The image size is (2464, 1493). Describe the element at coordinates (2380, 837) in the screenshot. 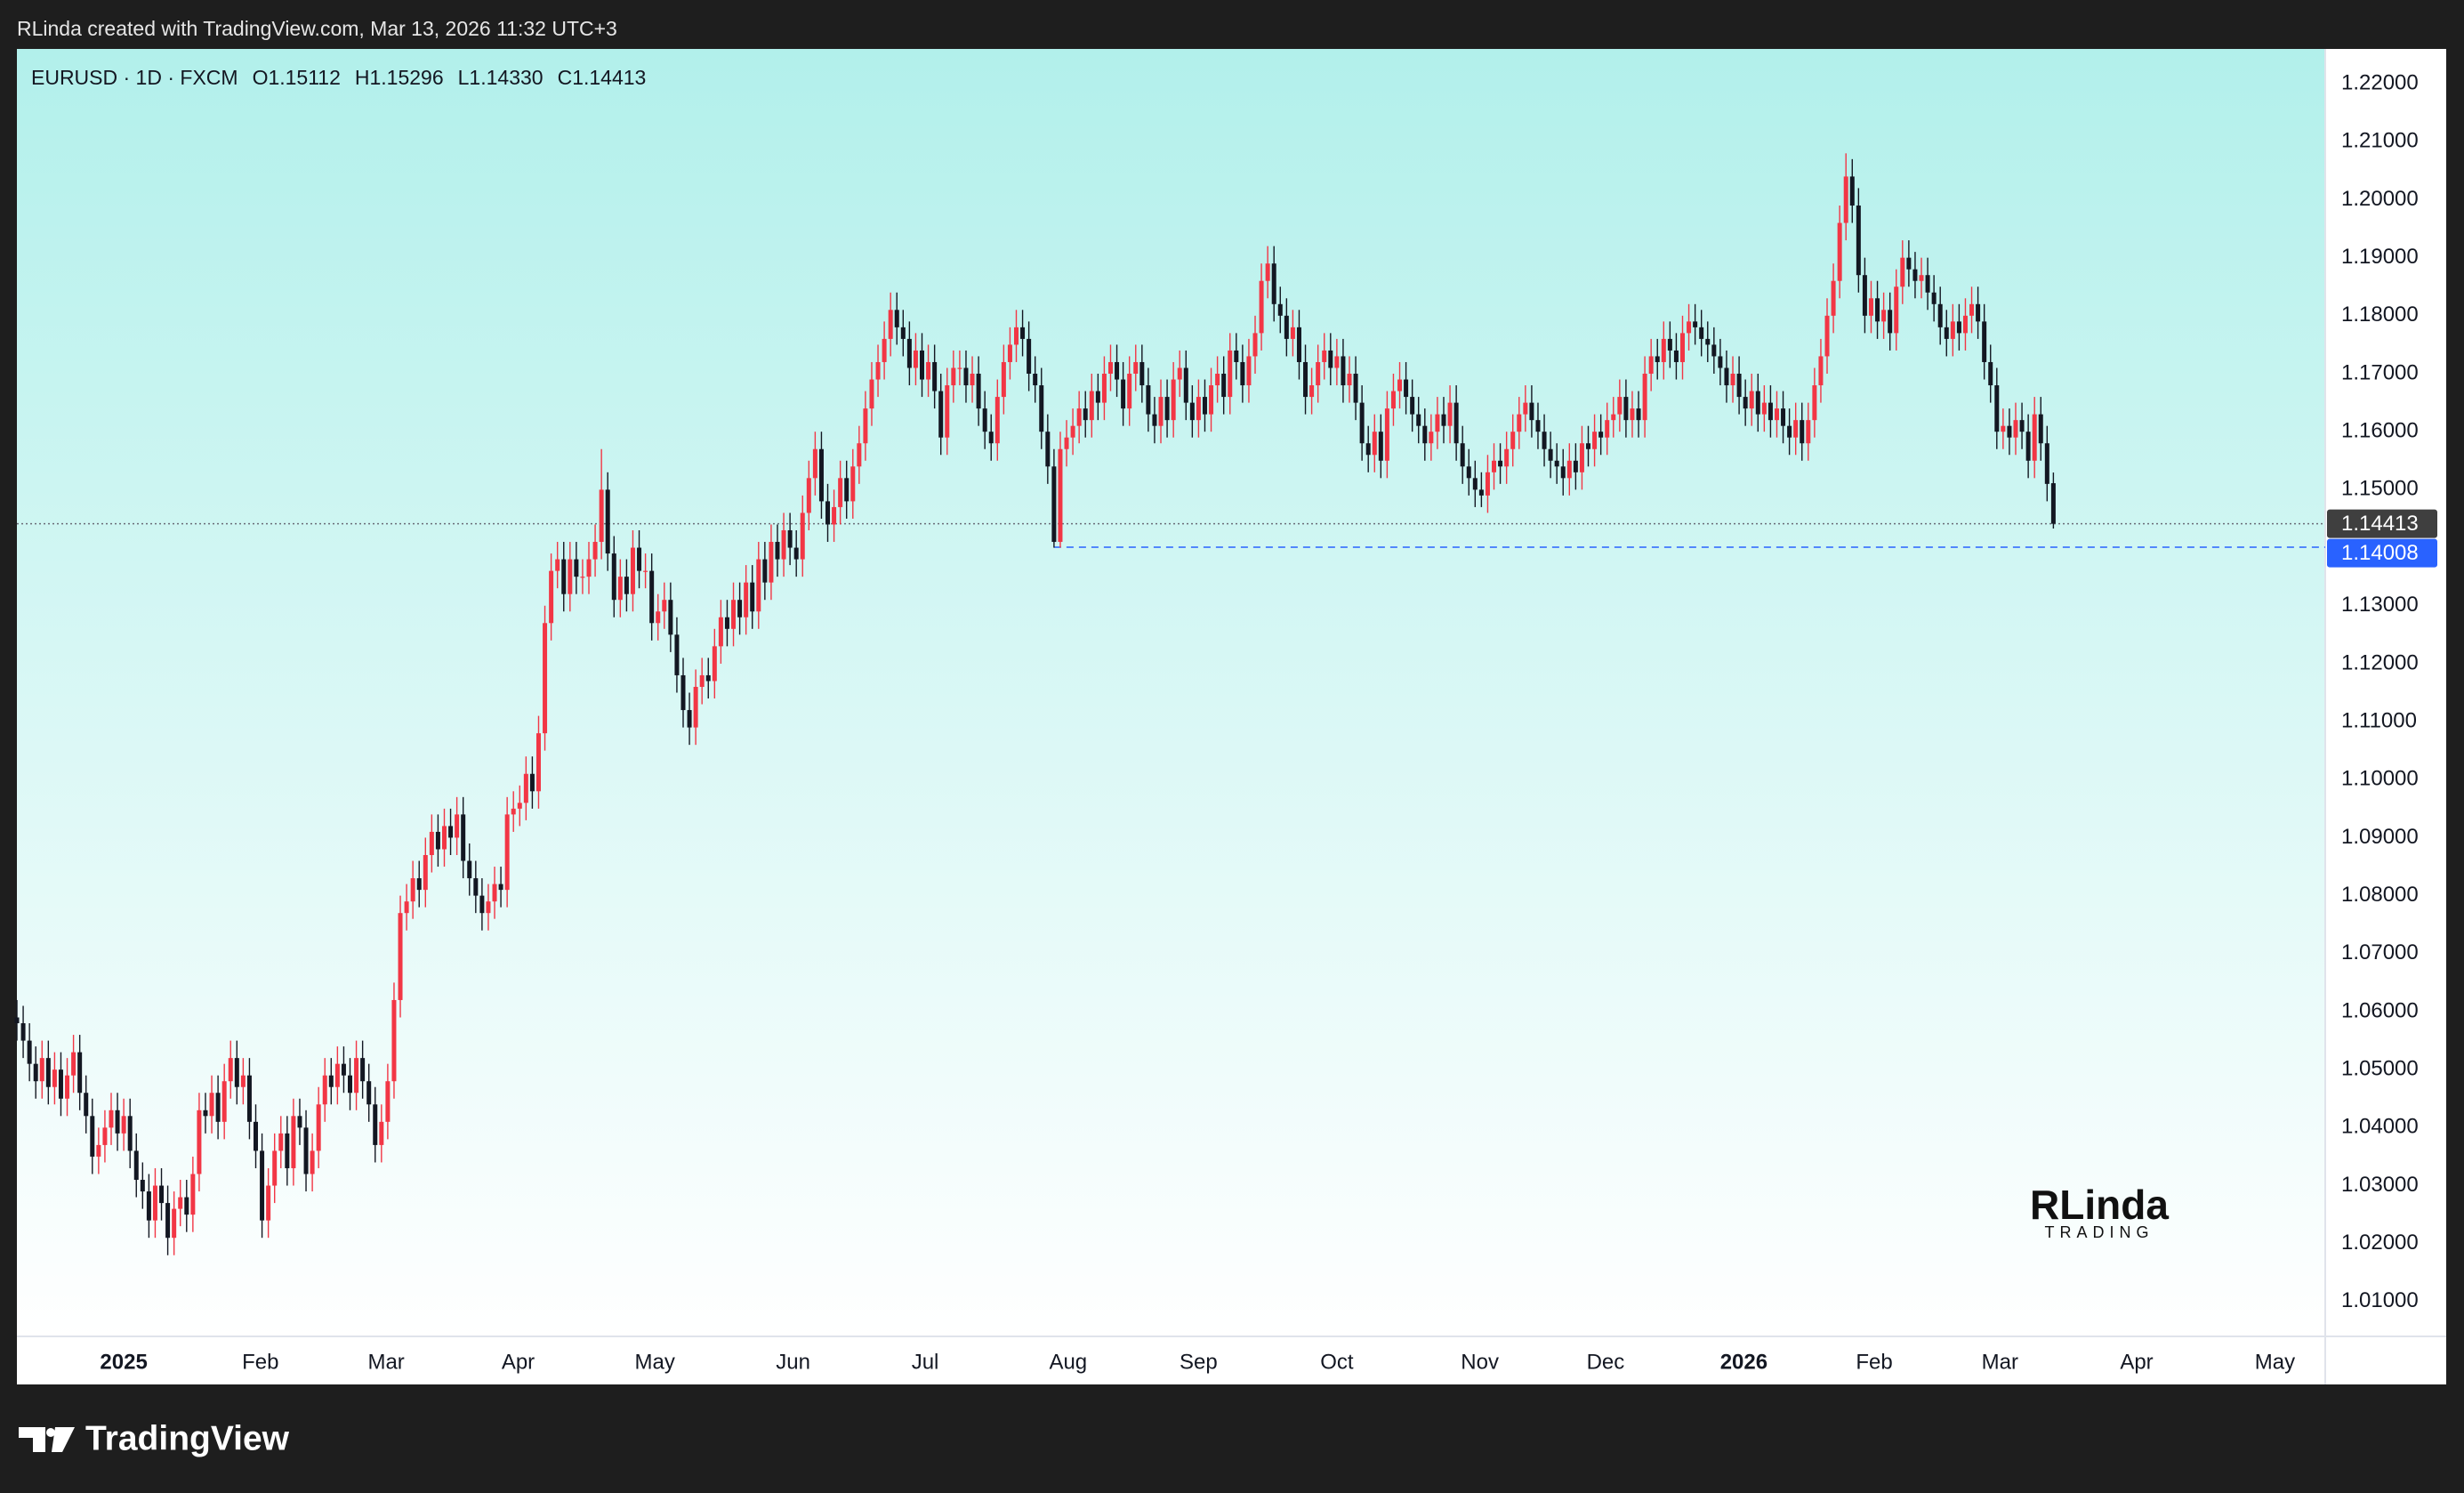

I see `y-tick-label: 1.09000` at that location.